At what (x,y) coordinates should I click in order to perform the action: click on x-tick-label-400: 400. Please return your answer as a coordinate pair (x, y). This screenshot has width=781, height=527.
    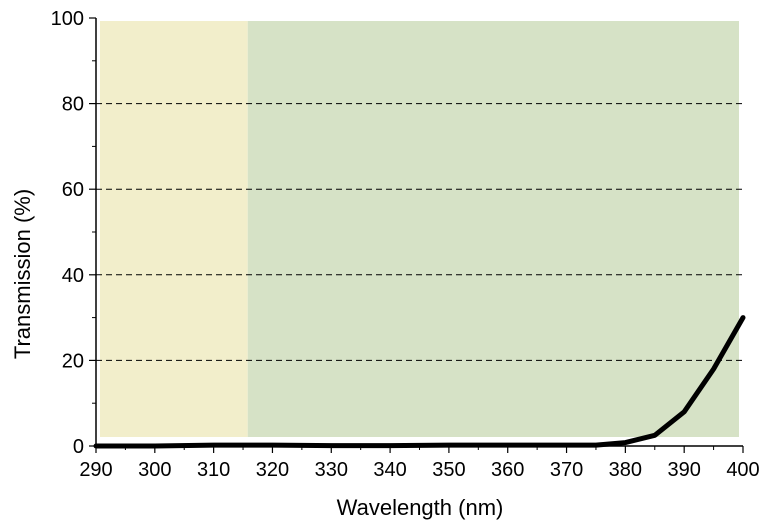
    Looking at the image, I should click on (742, 470).